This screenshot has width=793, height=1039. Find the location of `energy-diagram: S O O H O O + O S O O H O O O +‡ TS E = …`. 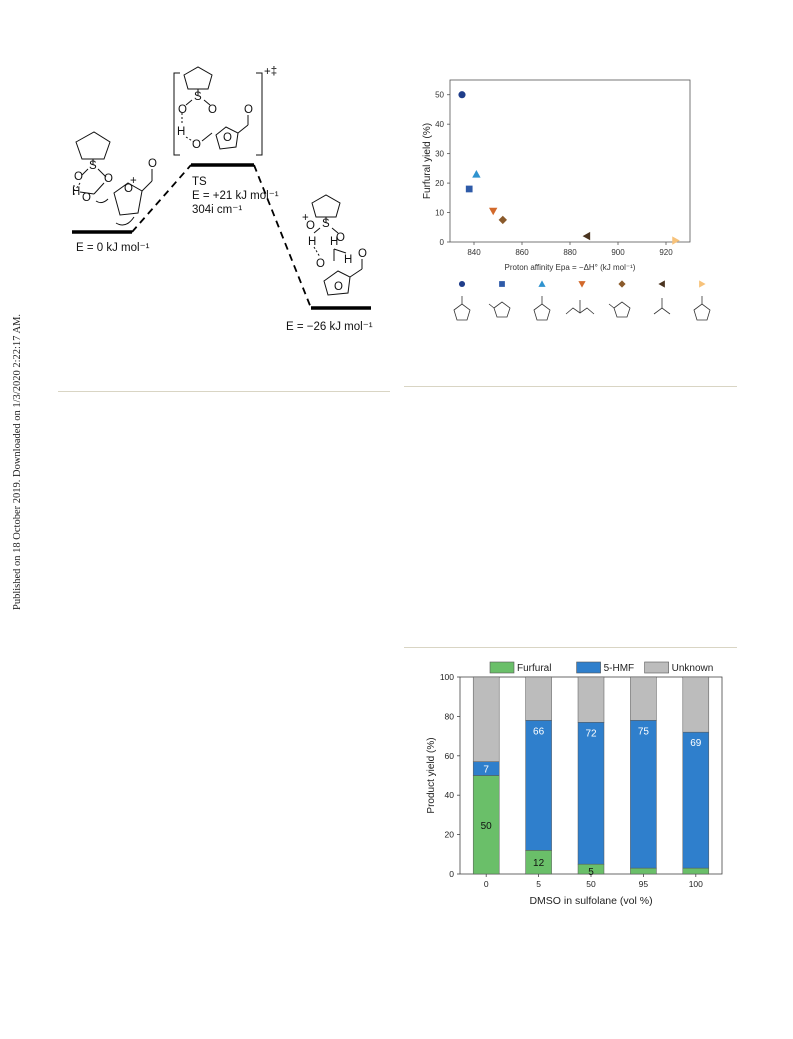

energy-diagram: S O O H O O + O S O O H O O O +‡ TS E = … is located at coordinates (222, 199).